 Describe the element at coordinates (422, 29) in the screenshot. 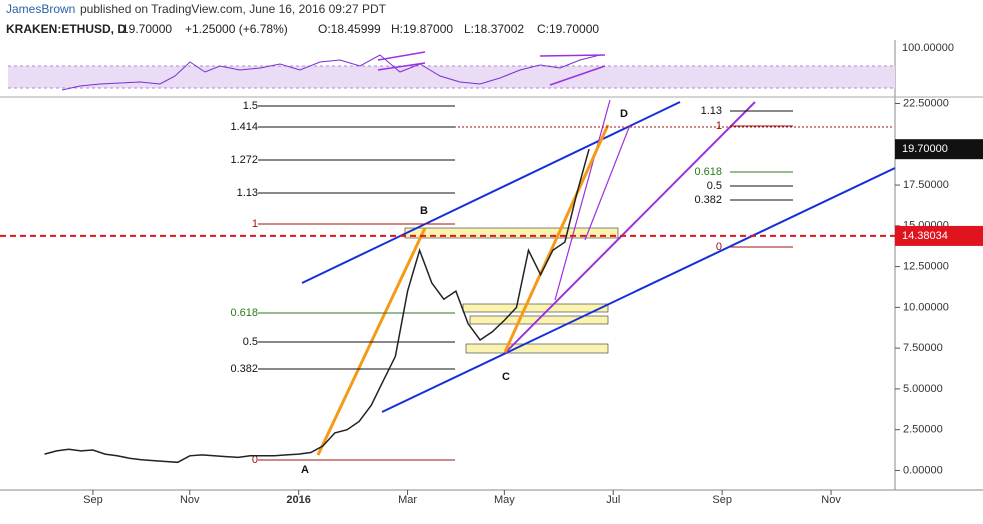

I see `high: H:19.87000` at that location.